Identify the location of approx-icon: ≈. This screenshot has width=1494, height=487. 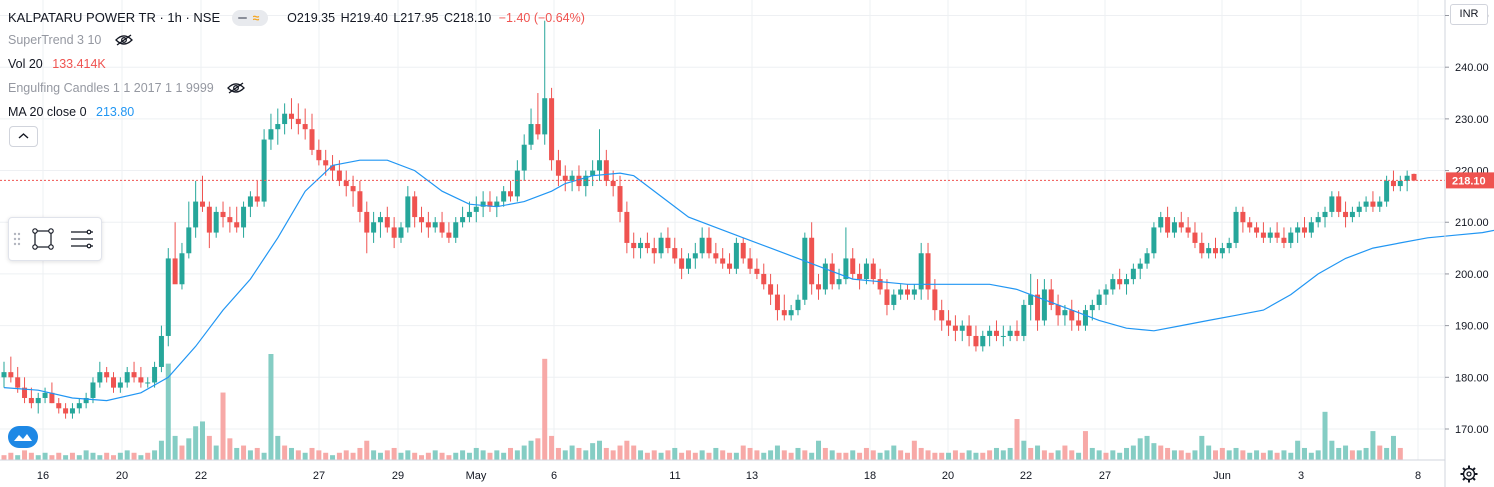
(256, 17).